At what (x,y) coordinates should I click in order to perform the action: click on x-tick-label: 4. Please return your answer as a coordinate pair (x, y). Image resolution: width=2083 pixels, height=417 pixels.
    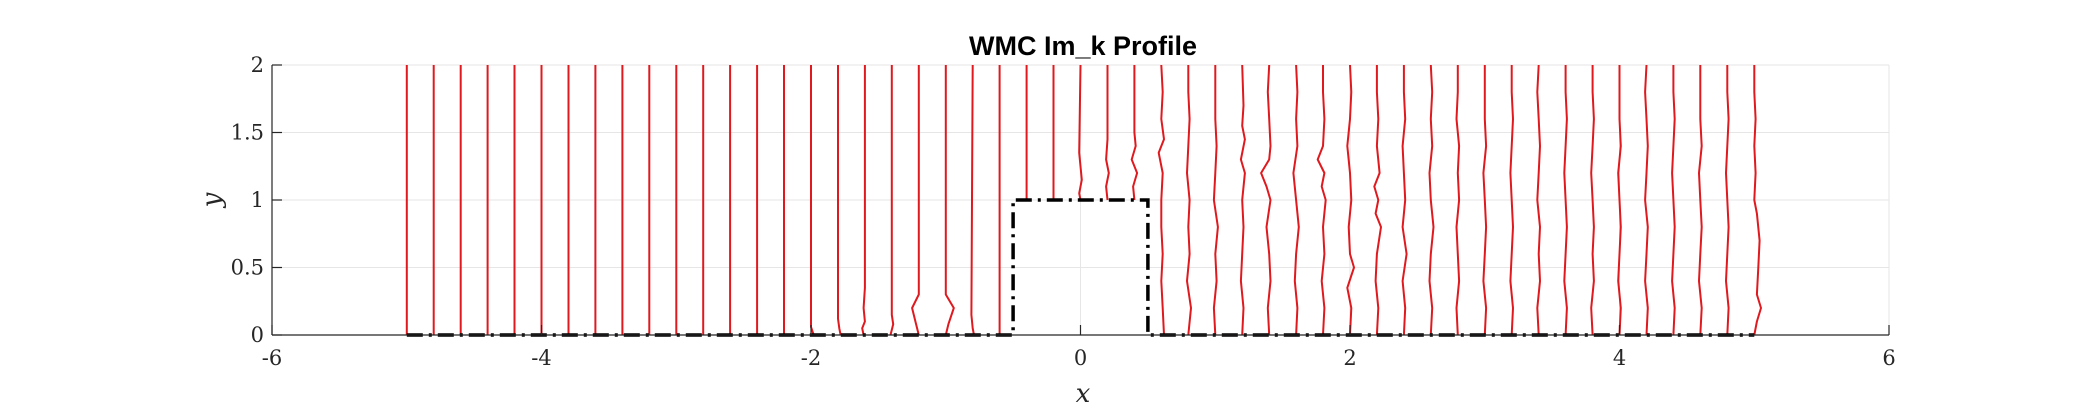
    Looking at the image, I should click on (1619, 358).